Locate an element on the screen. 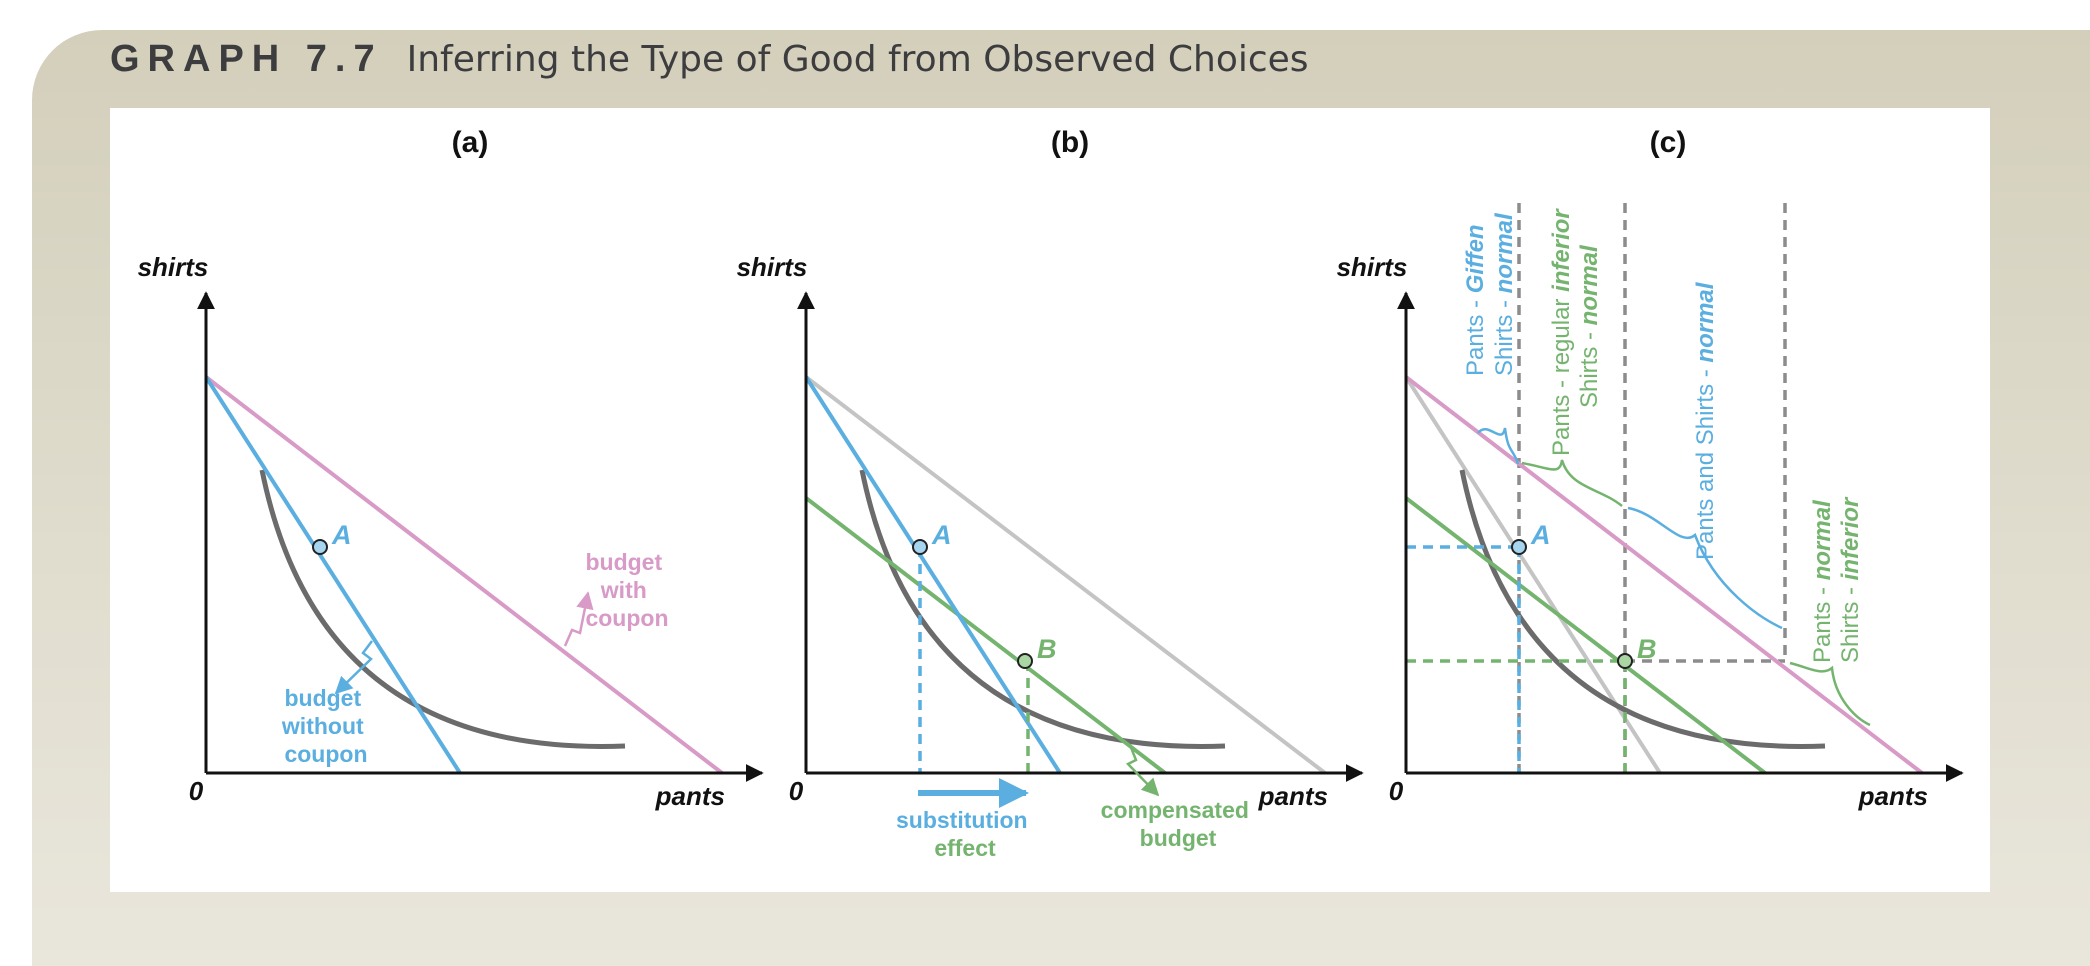 The height and width of the screenshot is (966, 2090). panel-c-region-2-line1: Pants - regular inferior is located at coordinates (1561, 332).